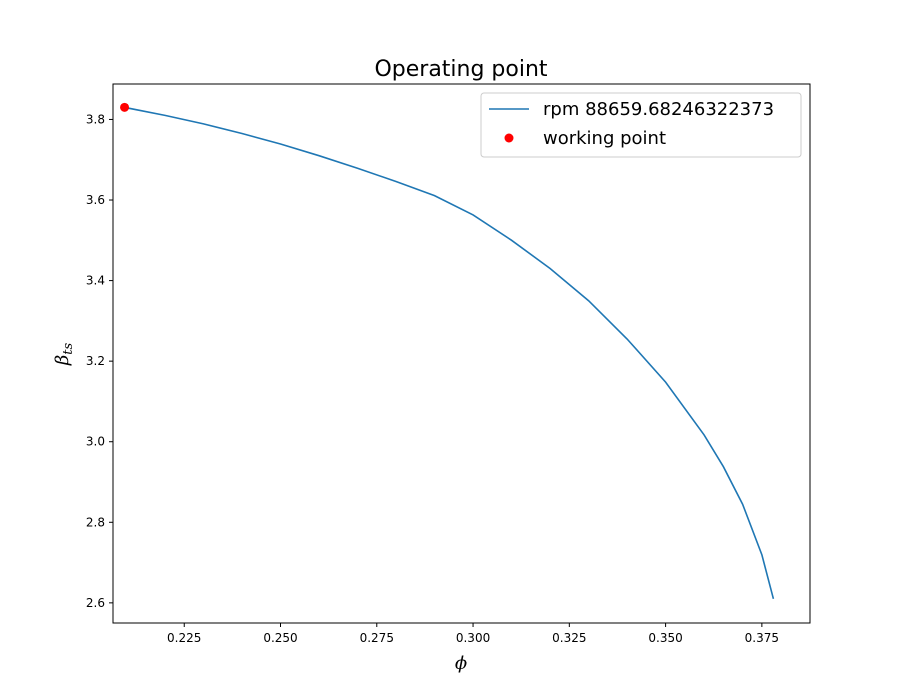 The height and width of the screenshot is (700, 900). What do you see at coordinates (95, 522) in the screenshot?
I see `y-tick-label: 2.8` at bounding box center [95, 522].